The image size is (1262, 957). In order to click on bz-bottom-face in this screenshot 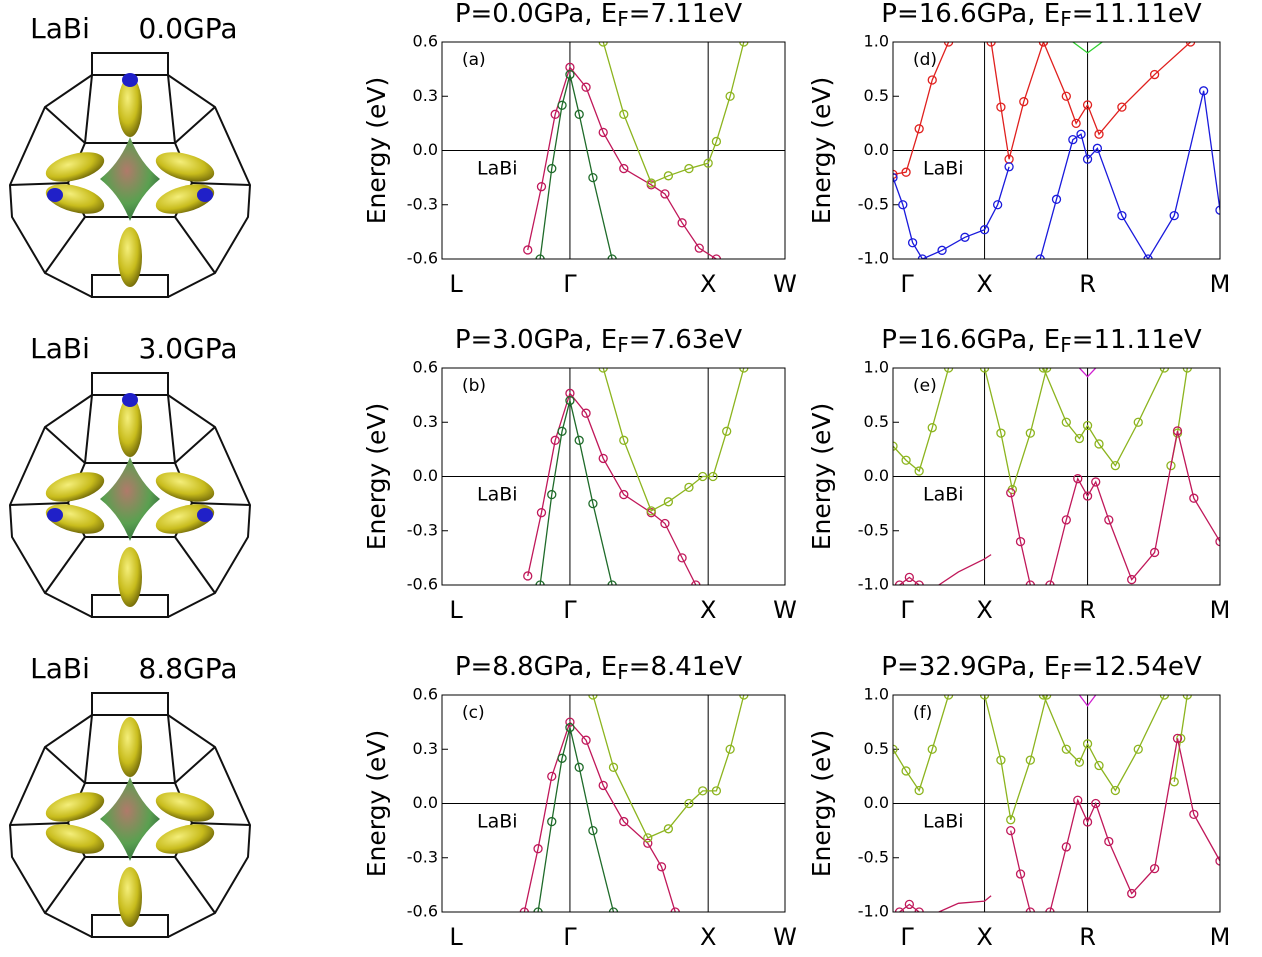, I will do `click(130, 606)`.